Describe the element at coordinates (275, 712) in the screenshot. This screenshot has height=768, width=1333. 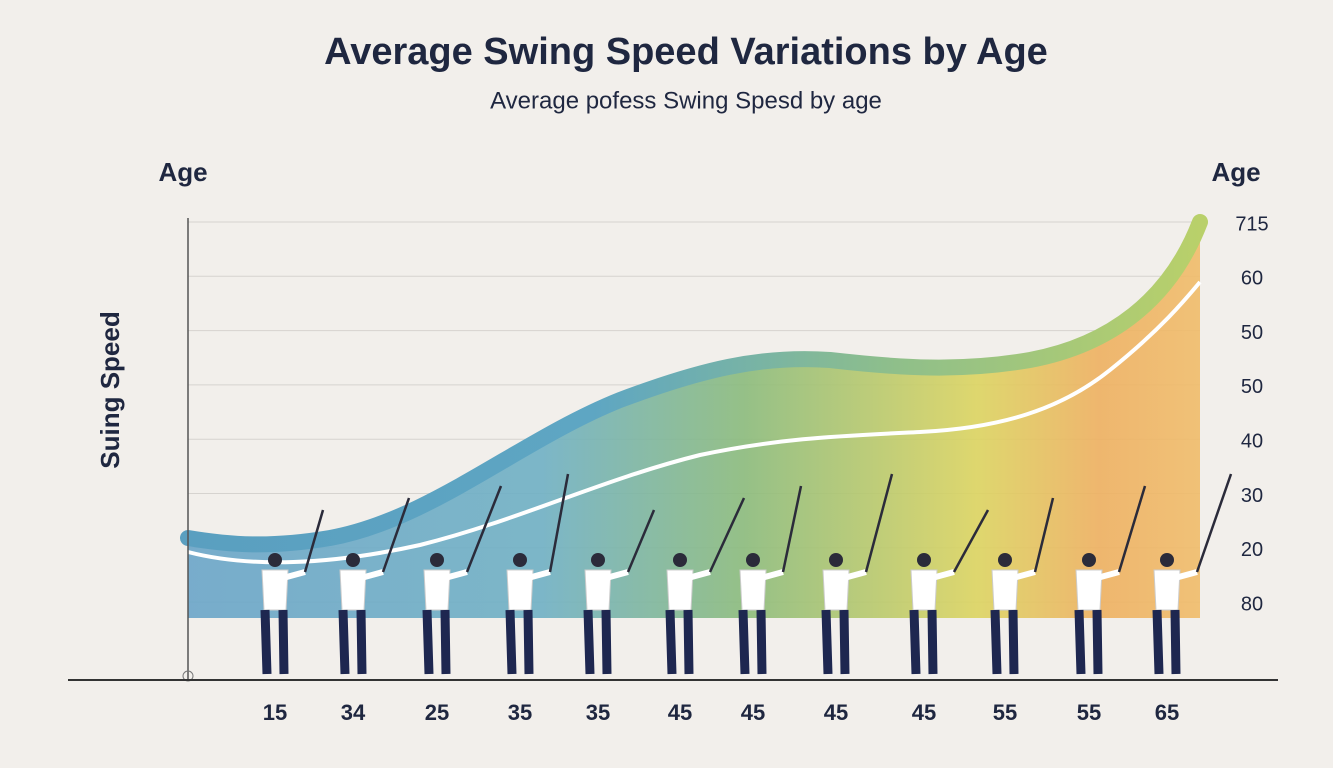
I see `x-label: 15` at that location.